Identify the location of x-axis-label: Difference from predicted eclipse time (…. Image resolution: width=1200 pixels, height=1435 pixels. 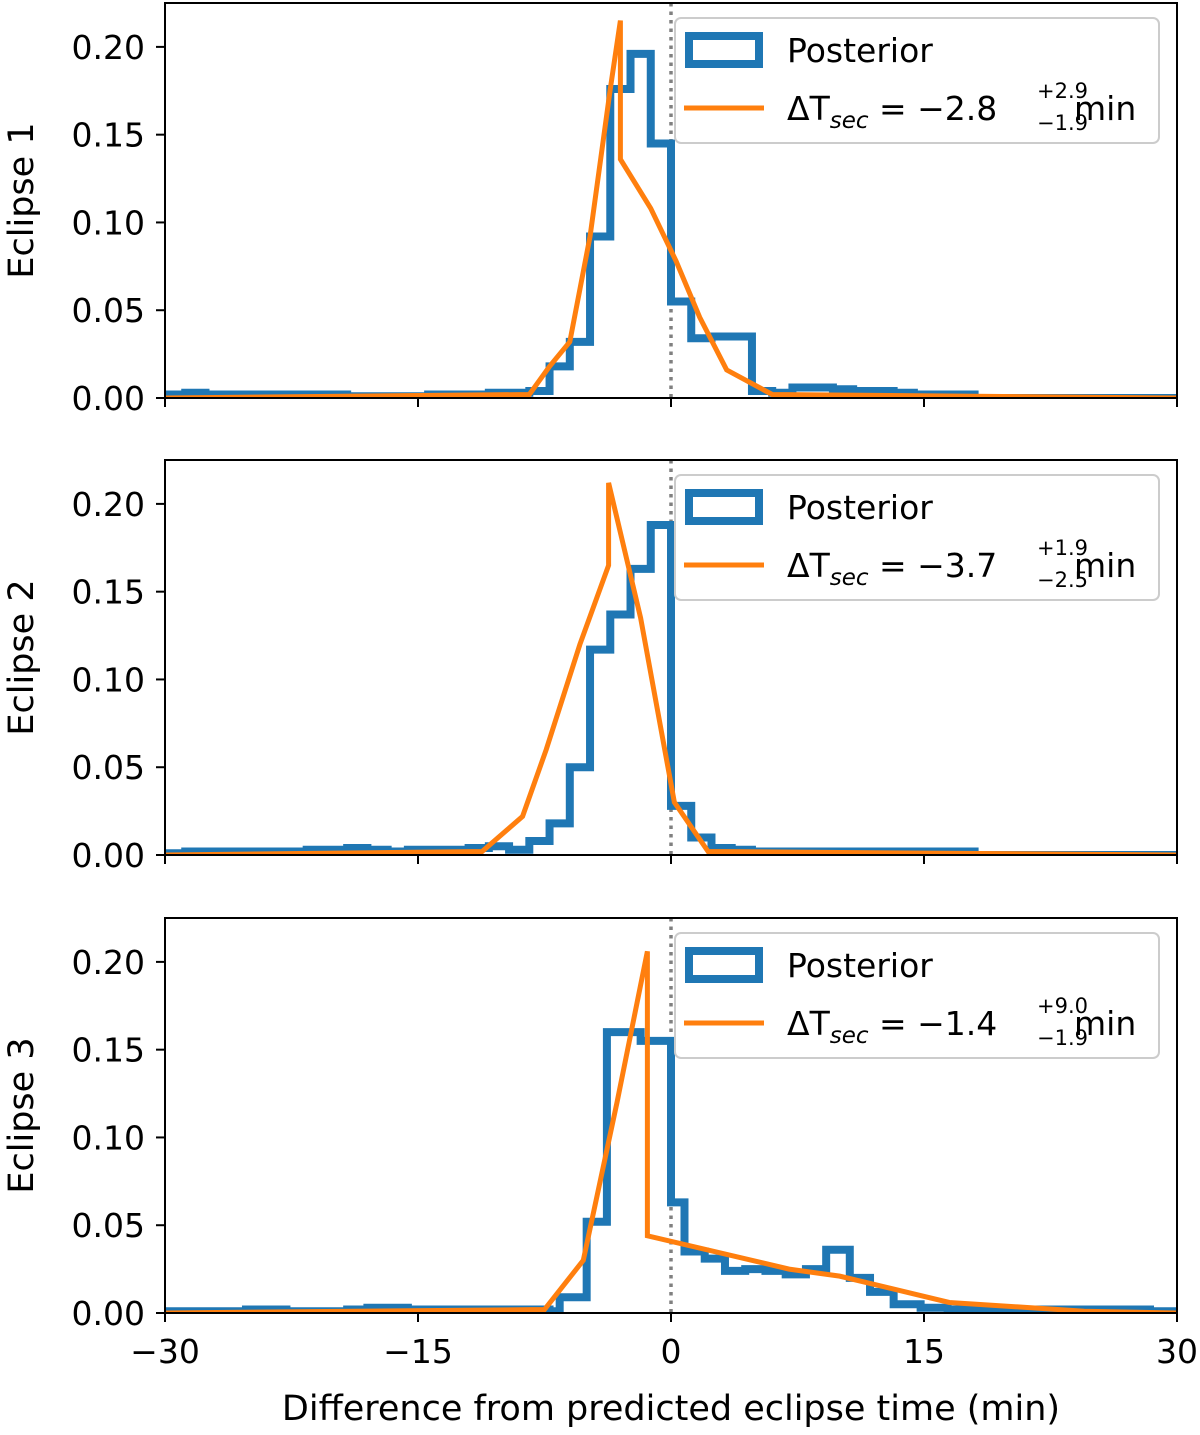
(671, 1409).